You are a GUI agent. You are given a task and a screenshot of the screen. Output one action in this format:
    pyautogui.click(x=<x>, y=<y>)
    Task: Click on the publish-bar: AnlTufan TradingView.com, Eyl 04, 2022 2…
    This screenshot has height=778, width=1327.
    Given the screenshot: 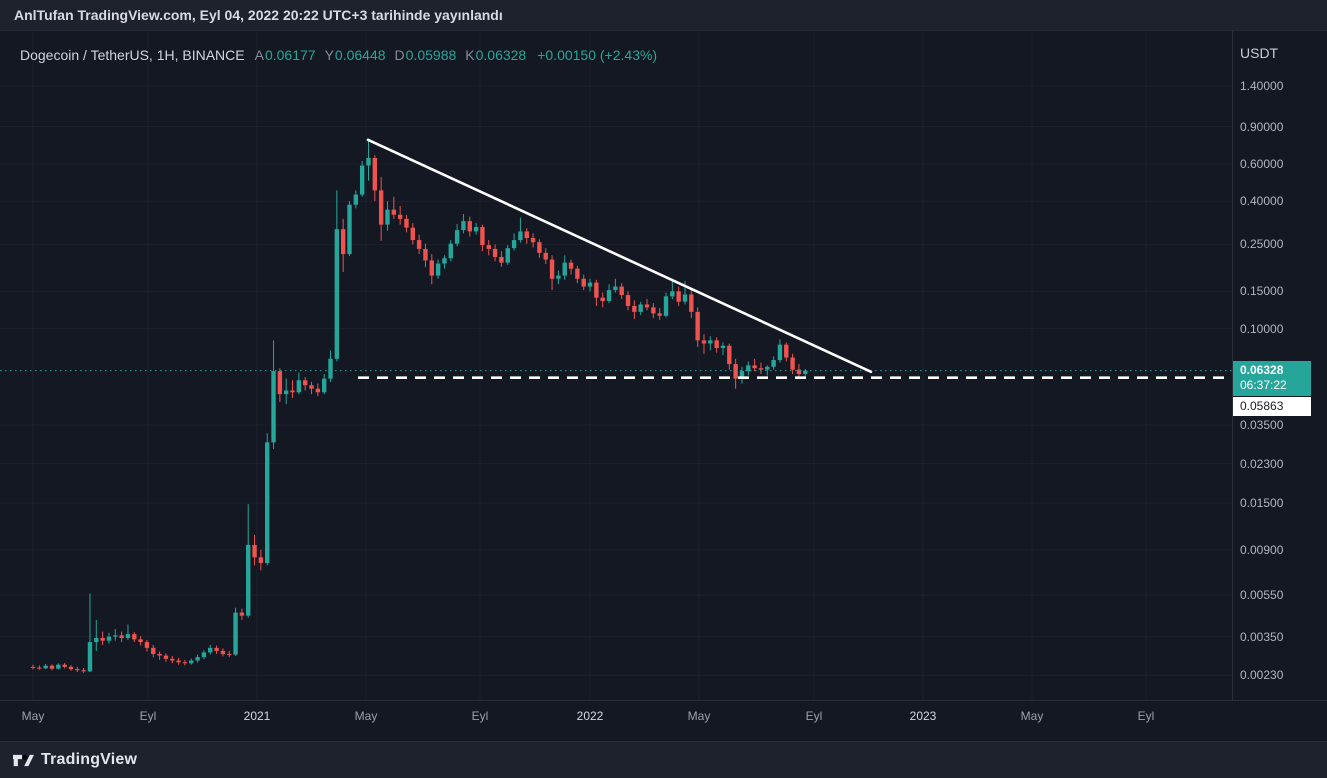 What is the action you would take?
    pyautogui.click(x=663, y=15)
    